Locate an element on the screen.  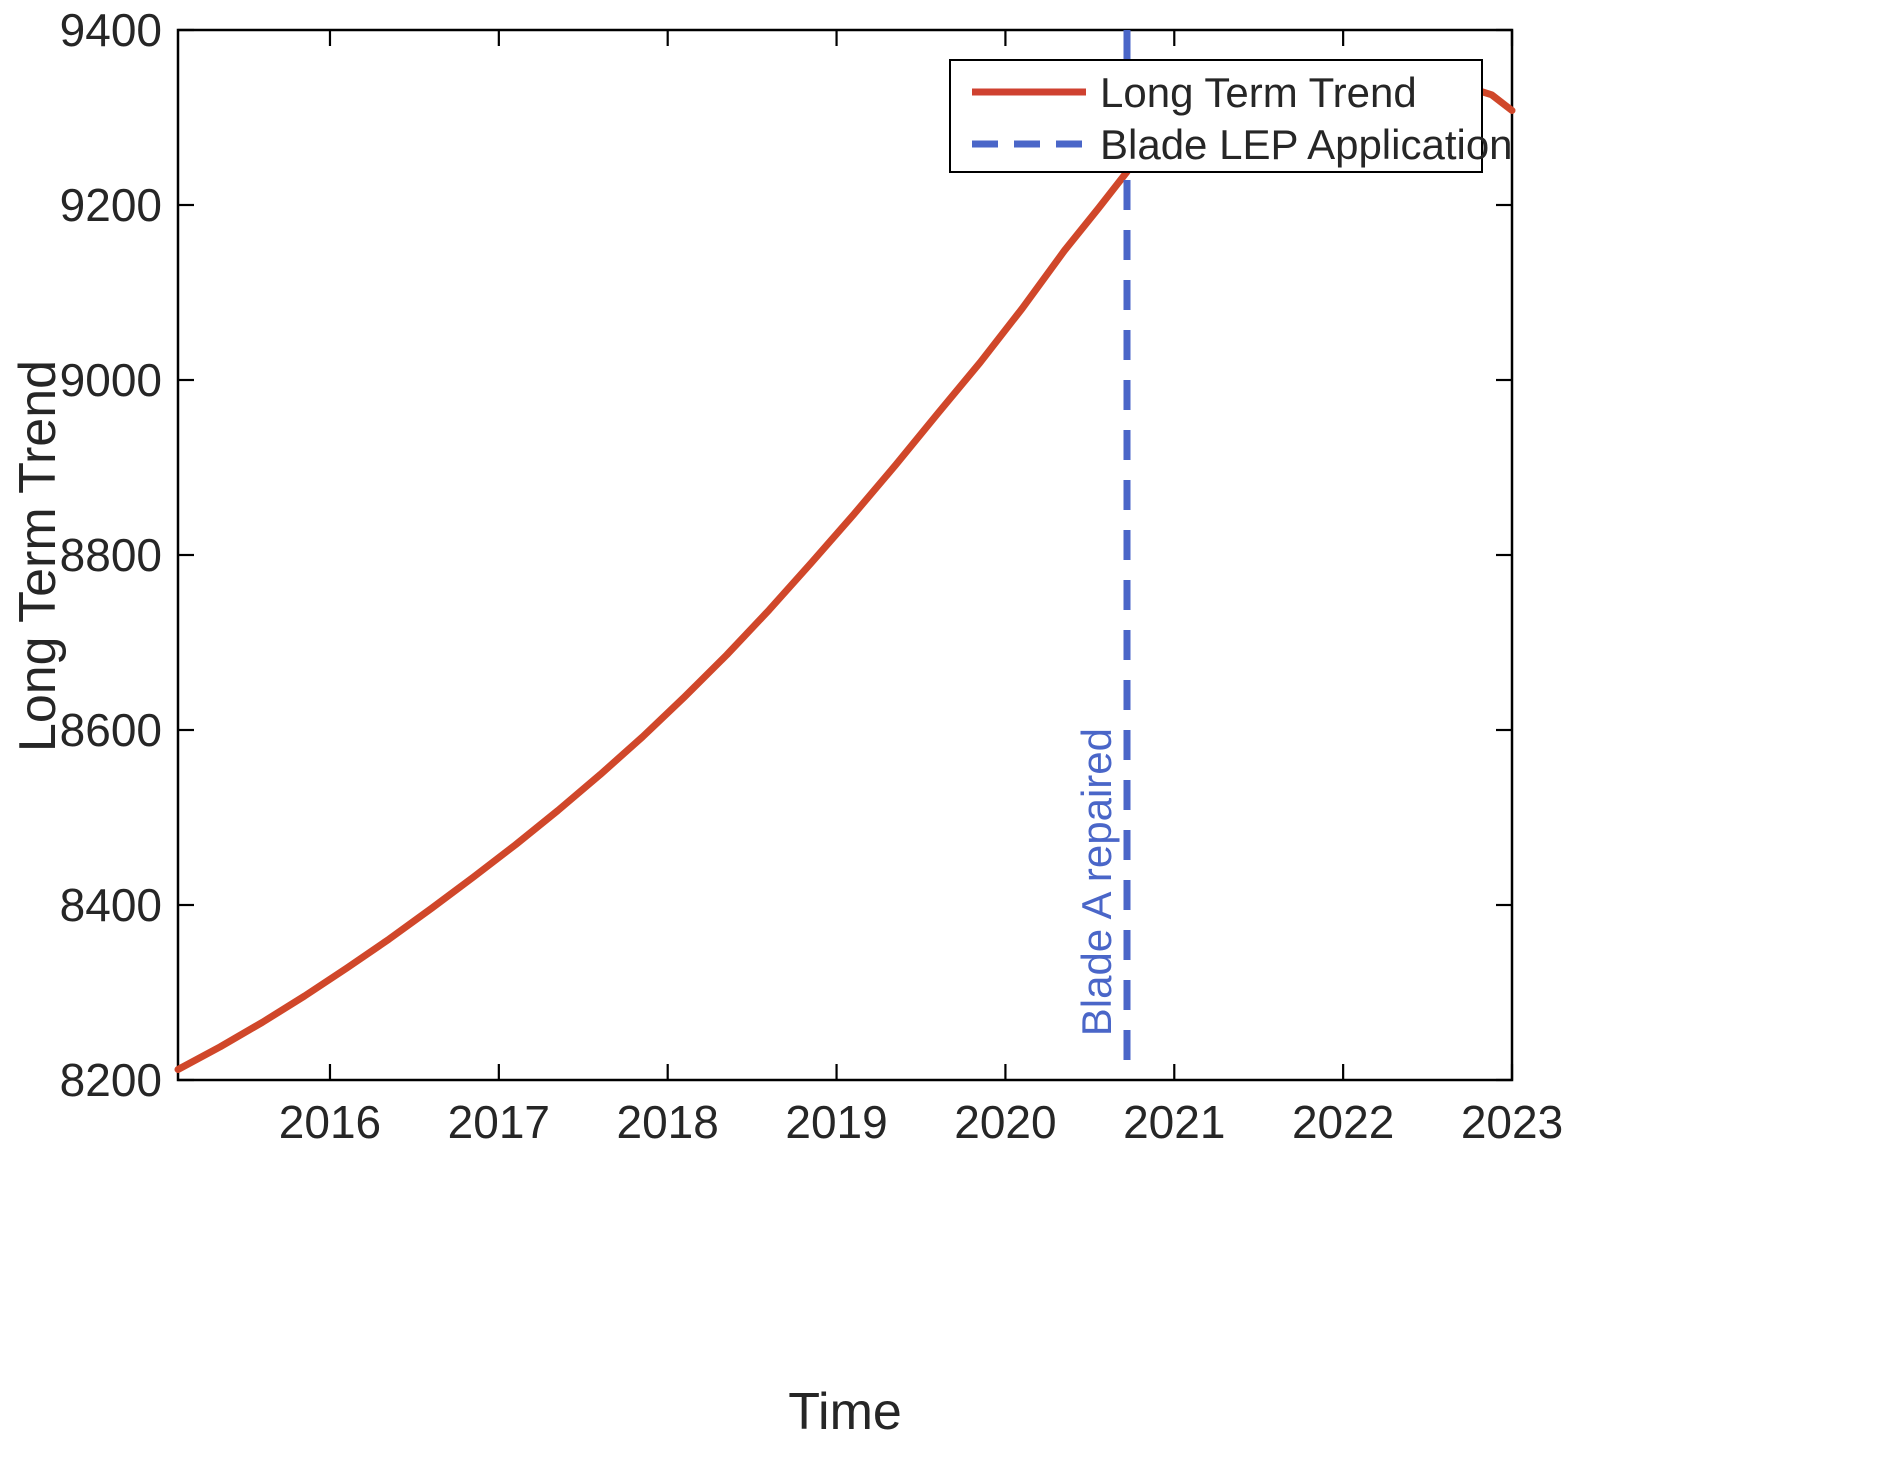
y-tick-label: 8400 is located at coordinates (111, 905).